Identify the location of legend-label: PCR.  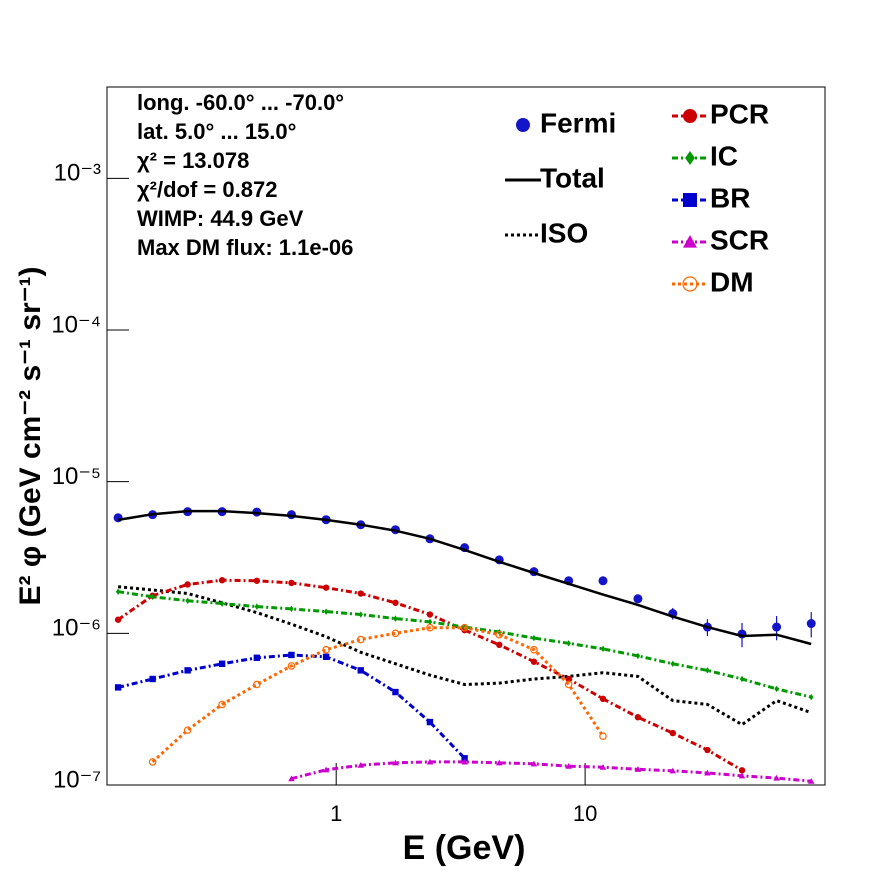
(739, 113).